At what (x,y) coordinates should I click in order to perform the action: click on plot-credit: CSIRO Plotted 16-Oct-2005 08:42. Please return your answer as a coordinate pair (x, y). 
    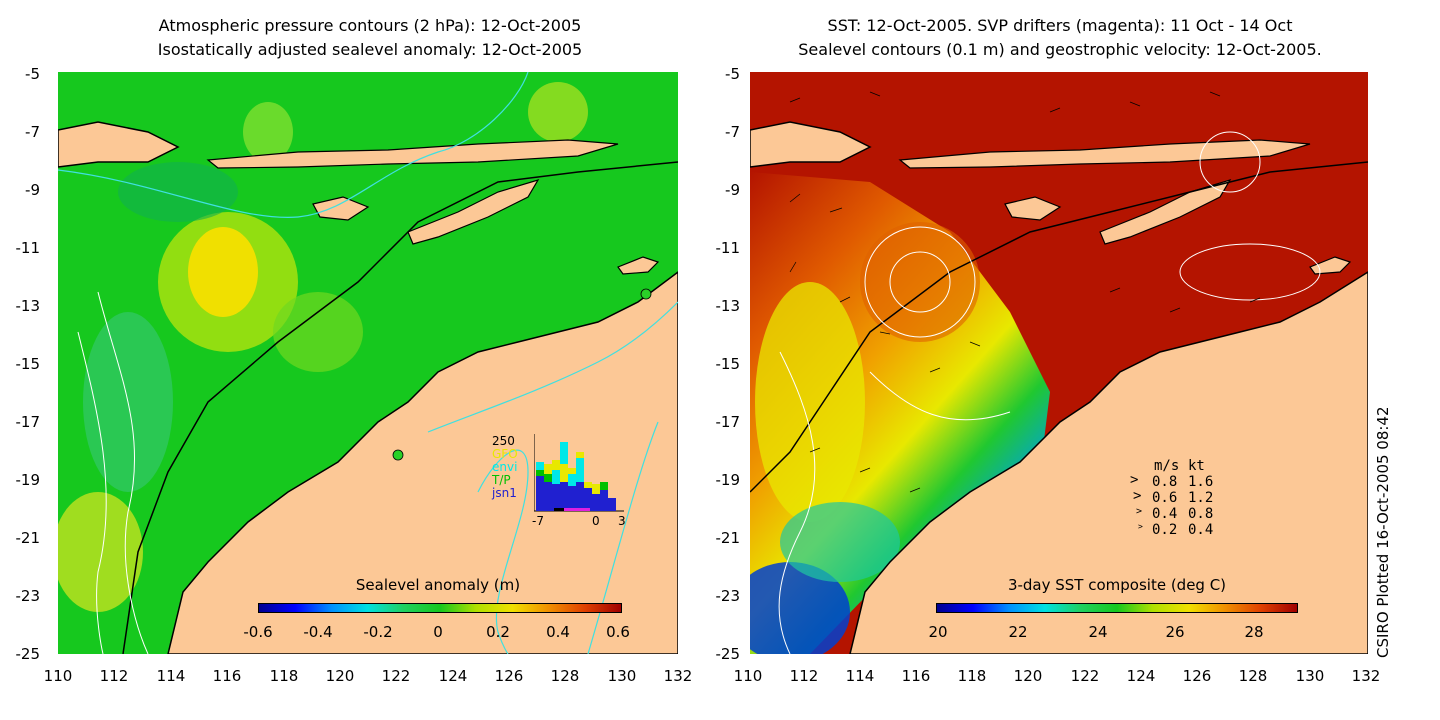
    Looking at the image, I should click on (1383, 532).